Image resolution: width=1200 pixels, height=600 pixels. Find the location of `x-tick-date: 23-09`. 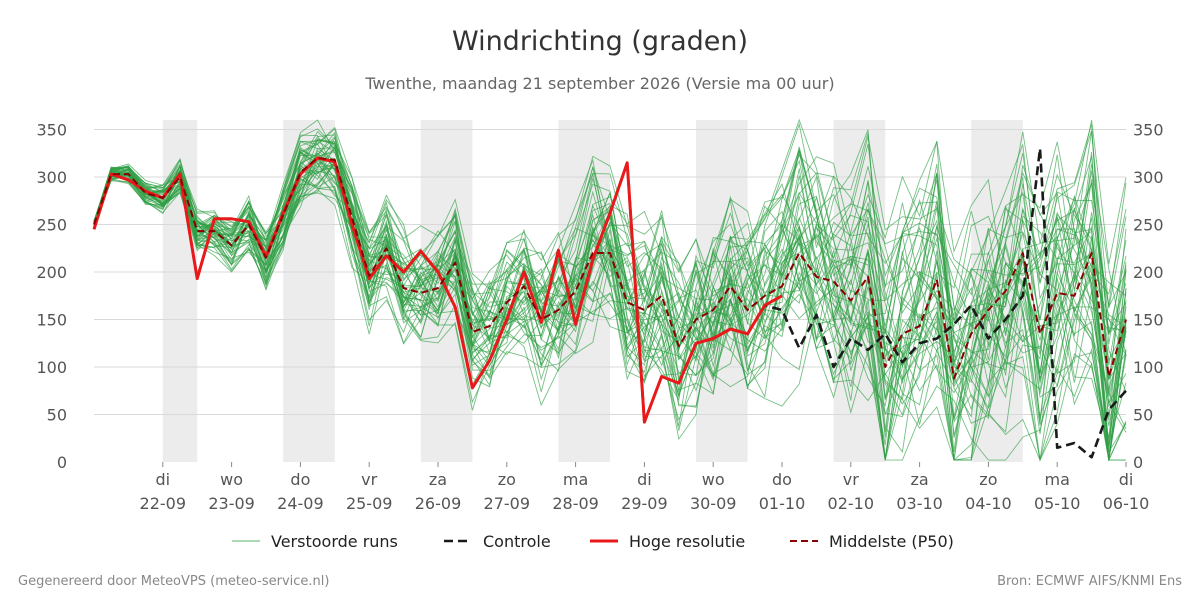

x-tick-date: 23-09 is located at coordinates (231, 503).